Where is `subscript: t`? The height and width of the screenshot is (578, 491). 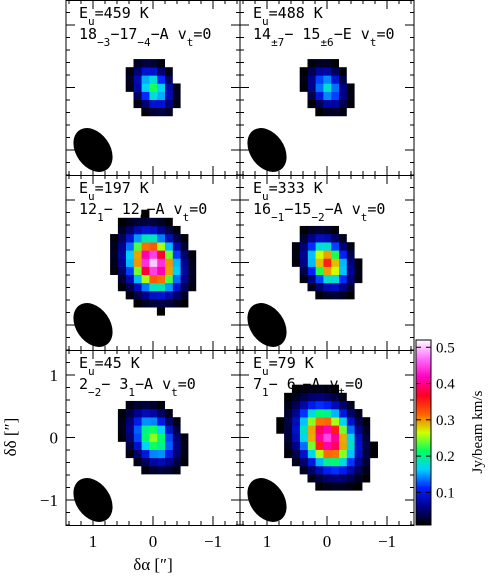
subscript: t is located at coordinates (342, 392).